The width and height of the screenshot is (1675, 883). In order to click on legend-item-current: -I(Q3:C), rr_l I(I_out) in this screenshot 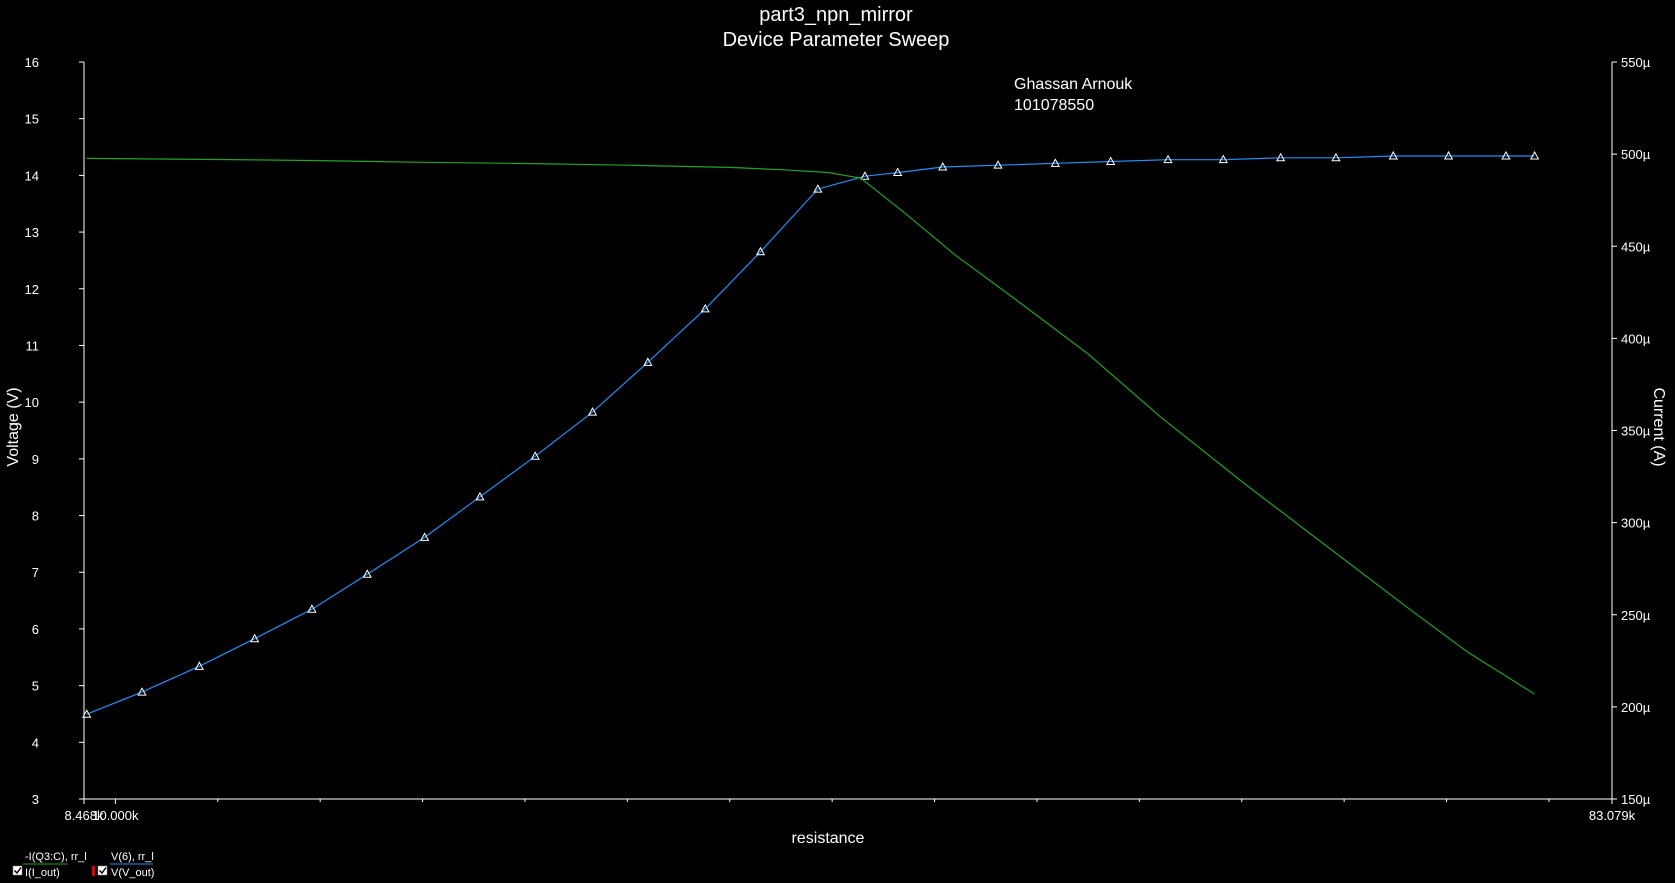, I will do `click(49, 865)`.